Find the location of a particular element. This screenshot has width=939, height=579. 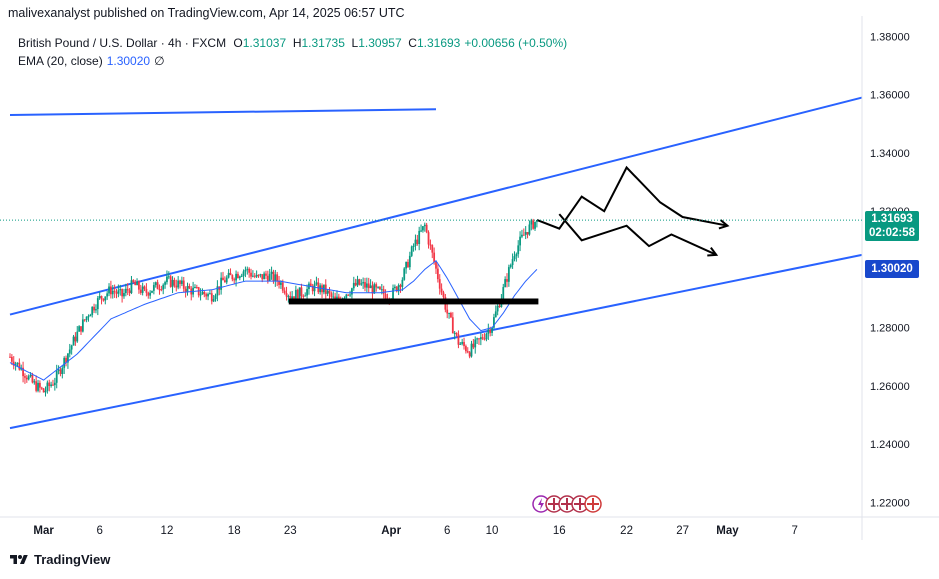

brand-label: TradingView is located at coordinates (72, 559).